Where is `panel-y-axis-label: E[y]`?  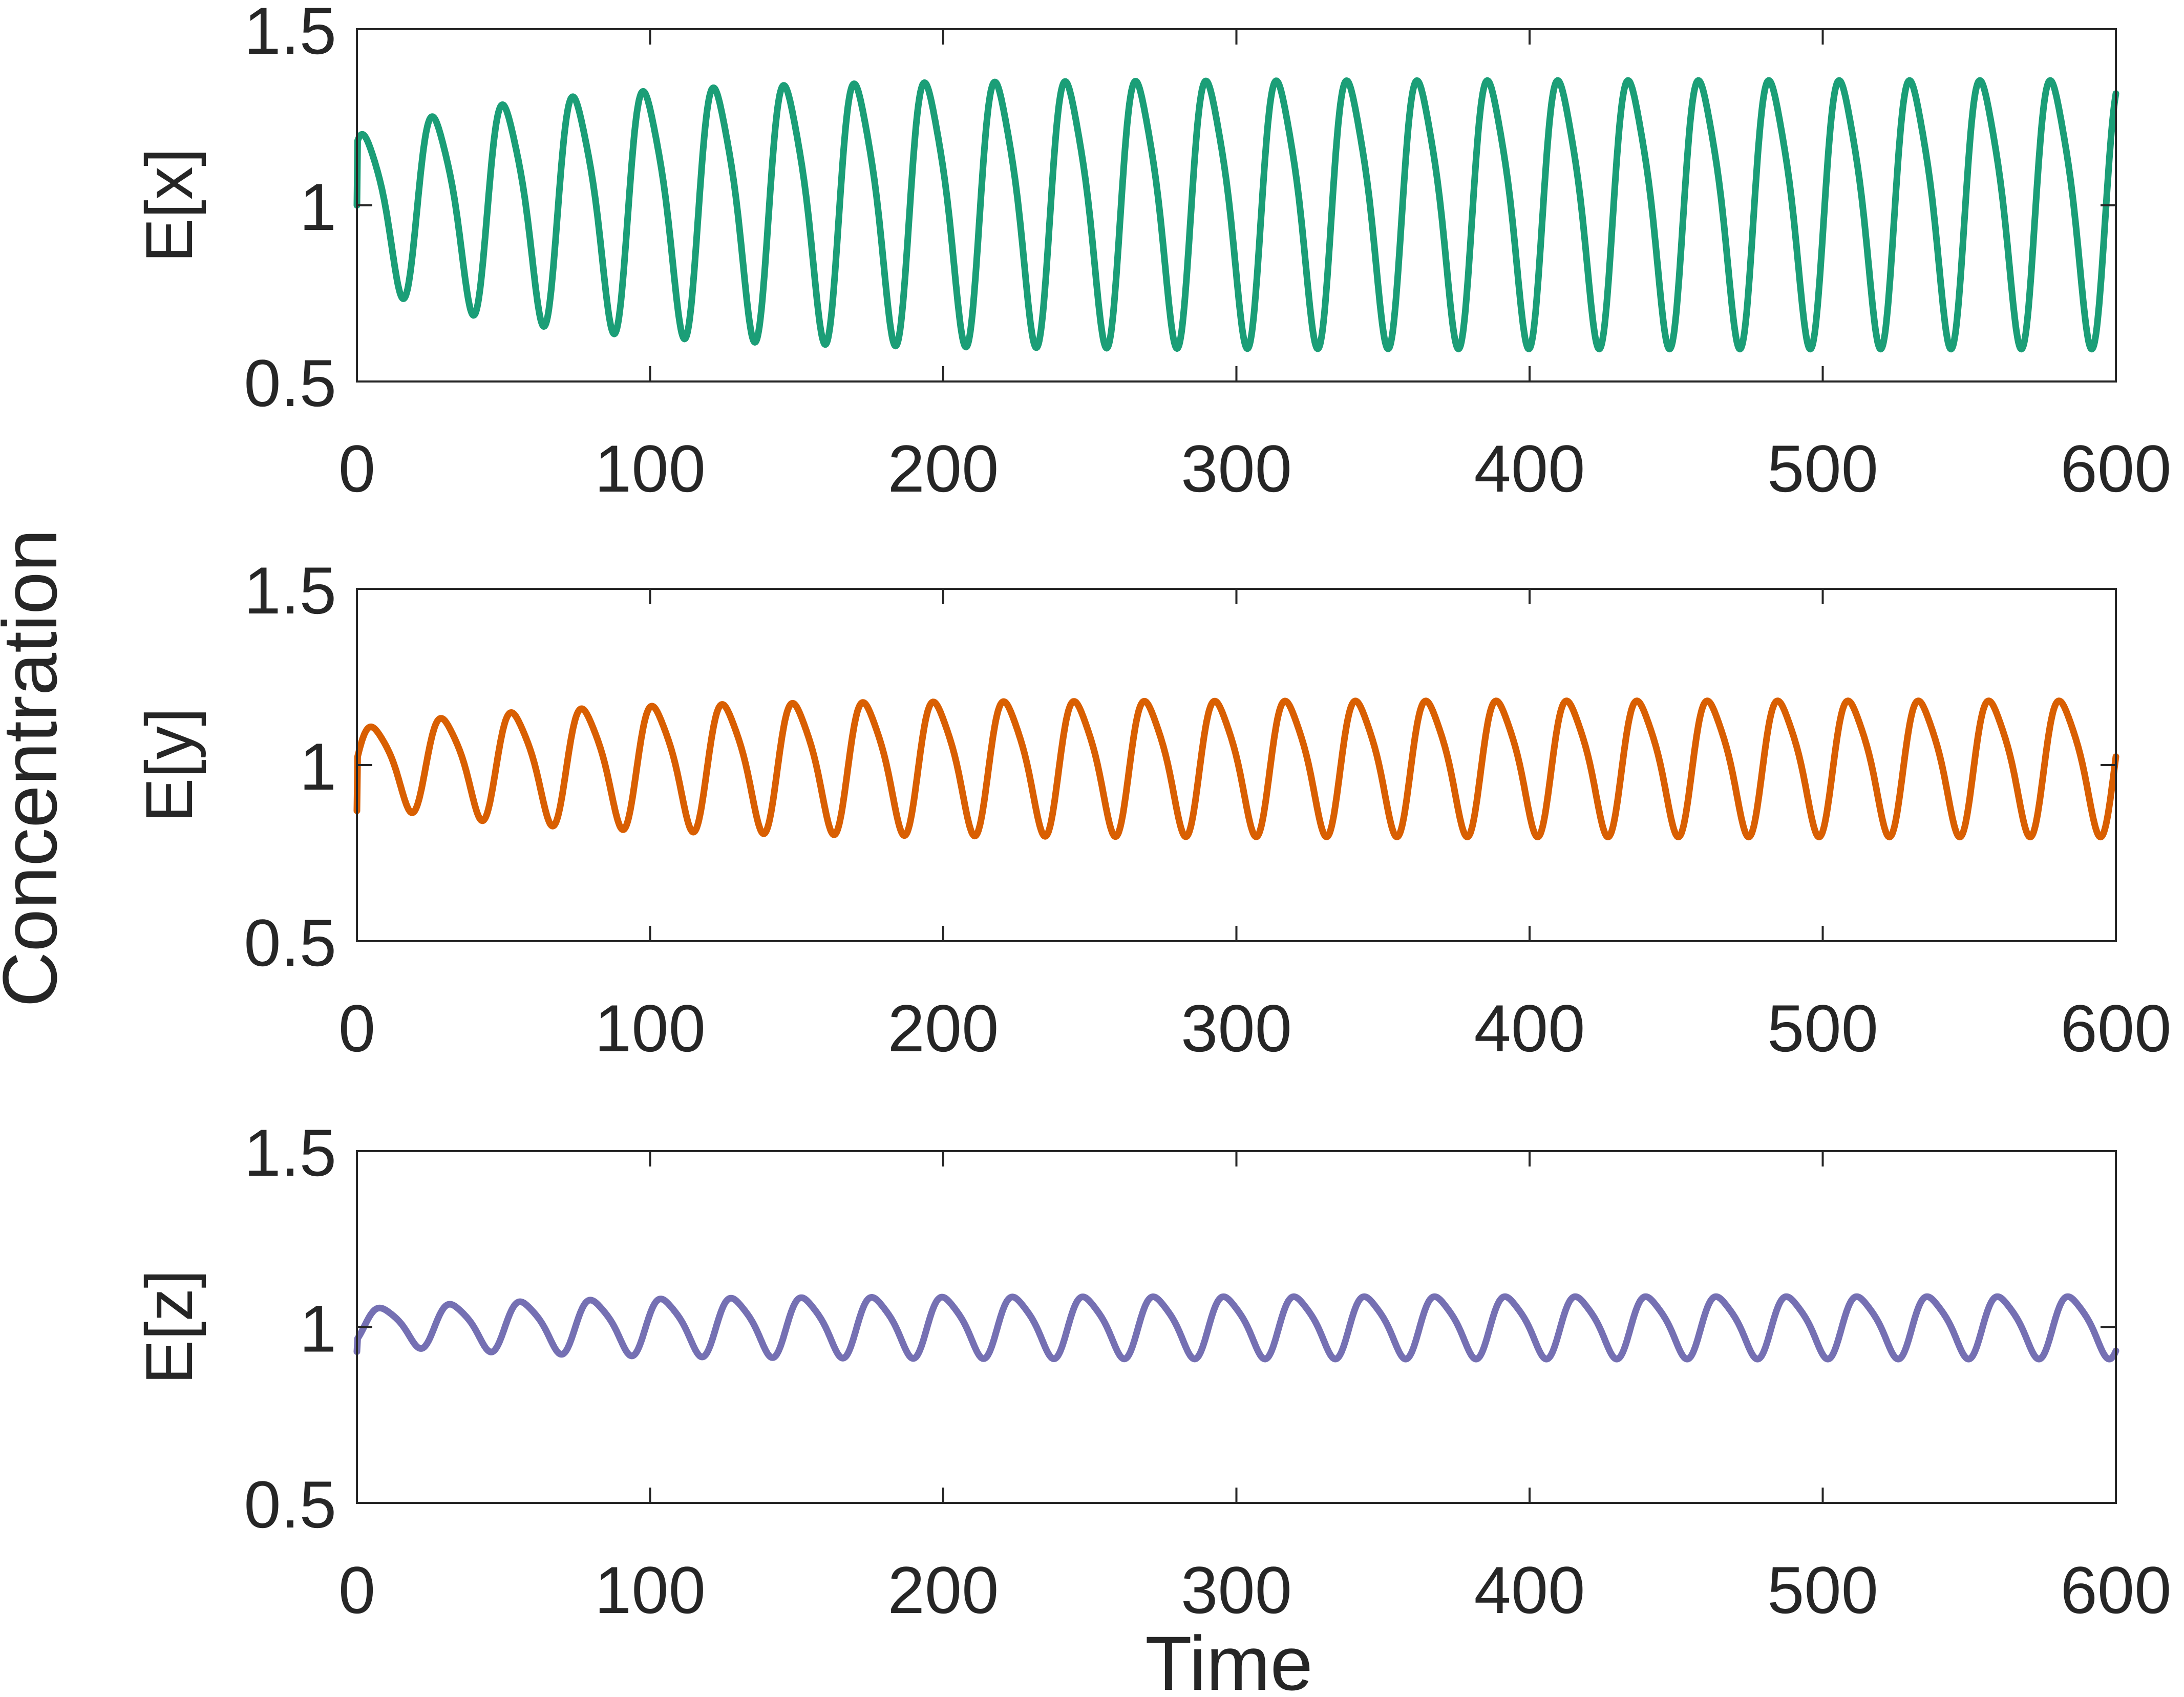
panel-y-axis-label: E[y] is located at coordinates (169, 765).